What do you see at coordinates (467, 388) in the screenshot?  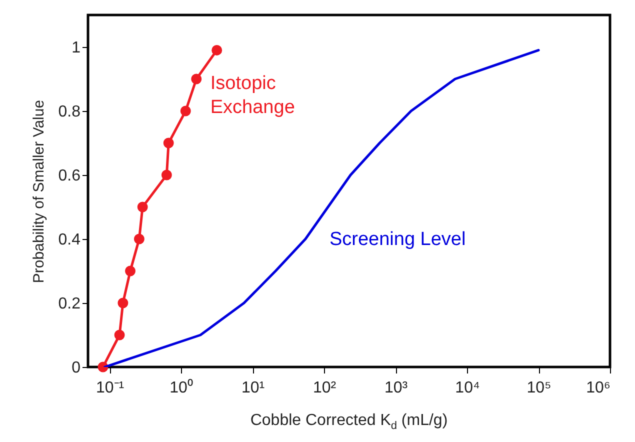 I see `x-tick-label: 10⁴` at bounding box center [467, 388].